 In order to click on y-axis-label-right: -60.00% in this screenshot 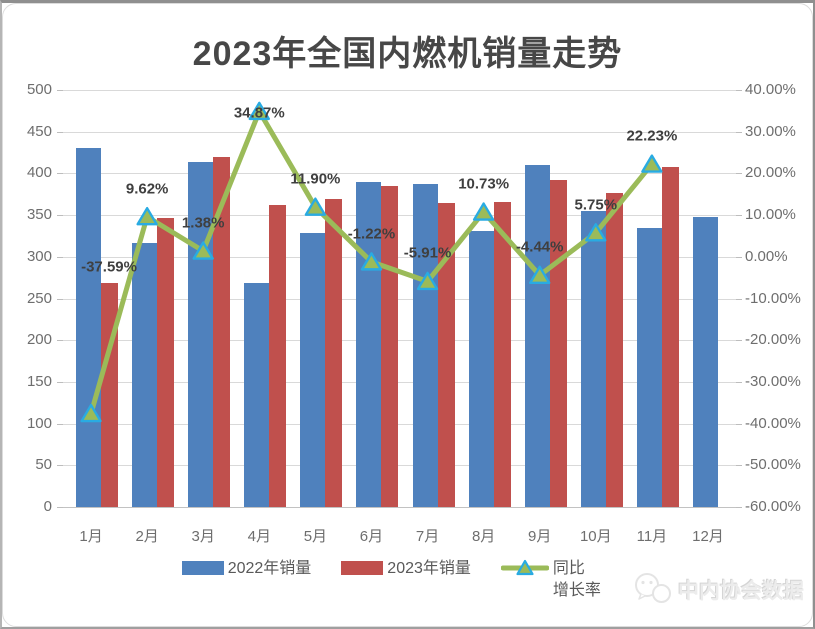, I will do `click(773, 506)`.